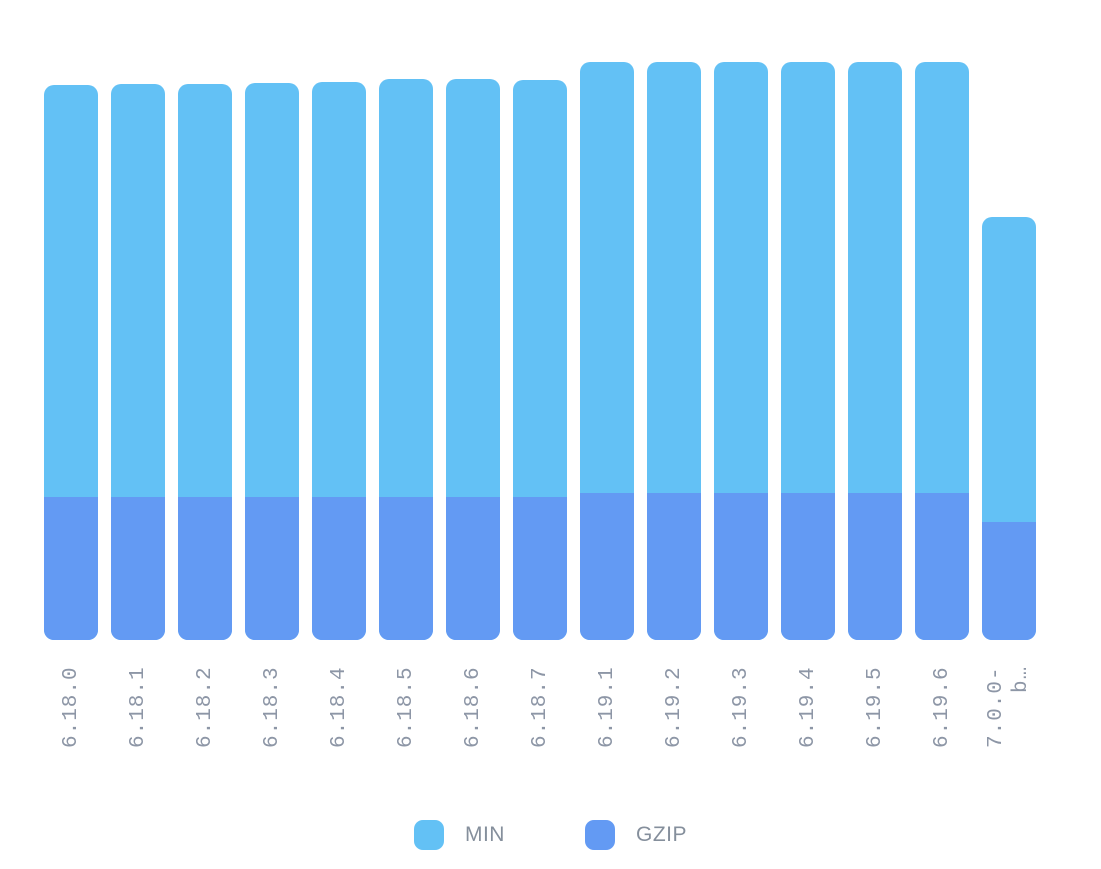  Describe the element at coordinates (406, 359) in the screenshot. I see `version-bar-6.18.5` at that location.